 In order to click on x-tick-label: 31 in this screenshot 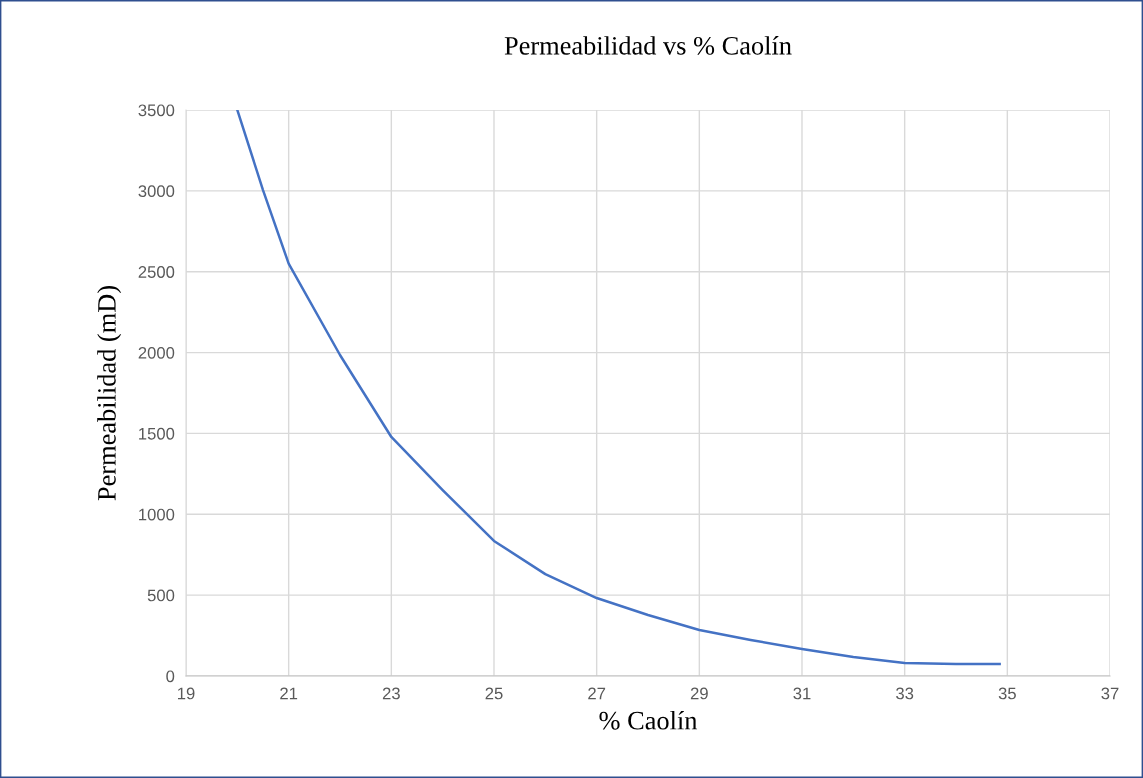, I will do `click(802, 693)`.